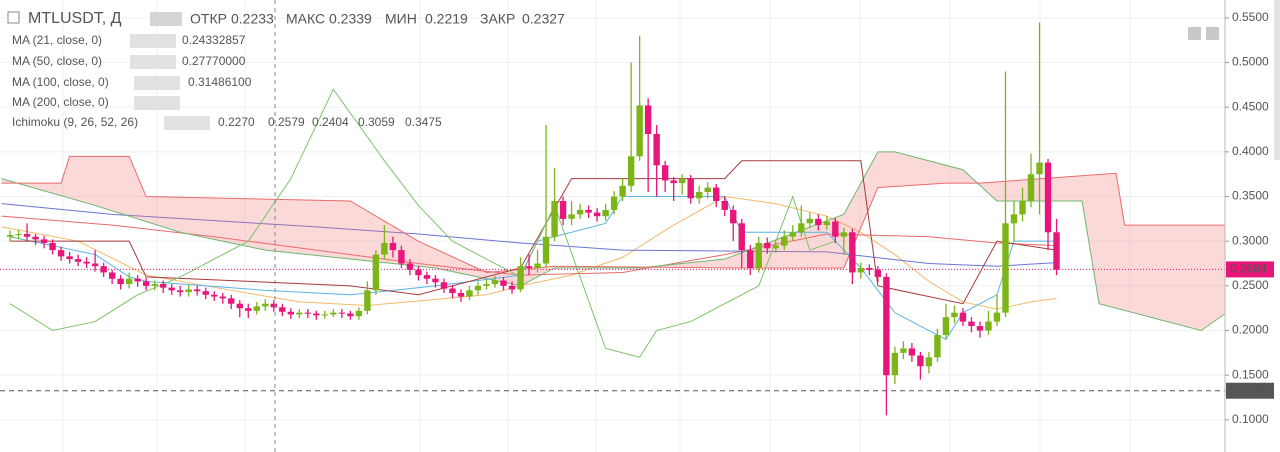 This screenshot has width=1280, height=452. I want to click on y-tick-label: 0.3500, so click(1250, 196).